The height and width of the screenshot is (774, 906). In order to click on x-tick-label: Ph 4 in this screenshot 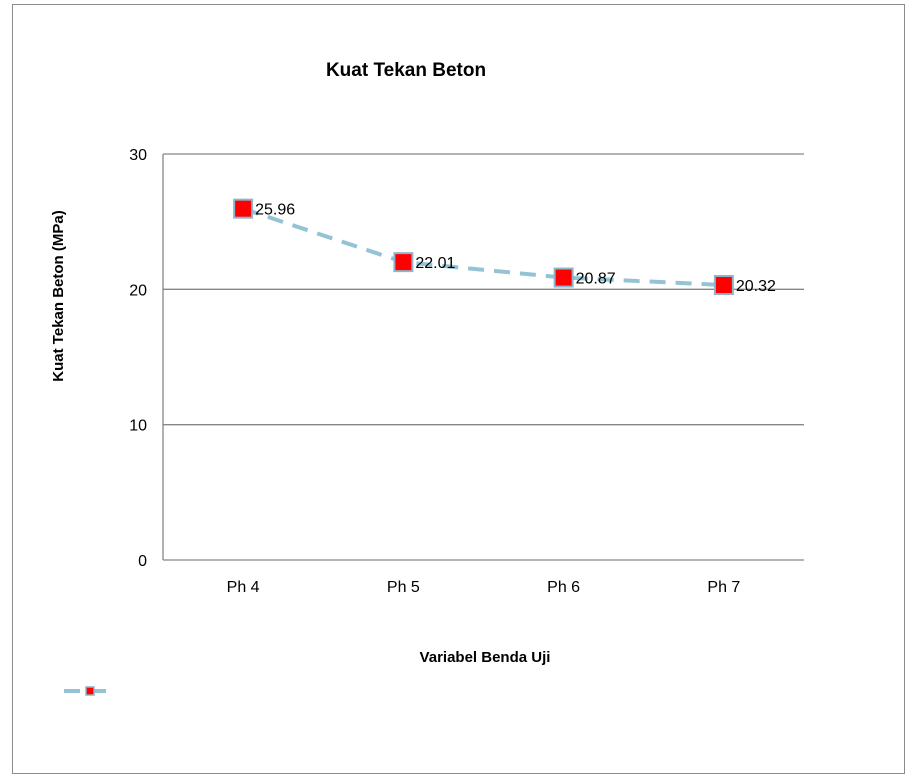, I will do `click(243, 587)`.